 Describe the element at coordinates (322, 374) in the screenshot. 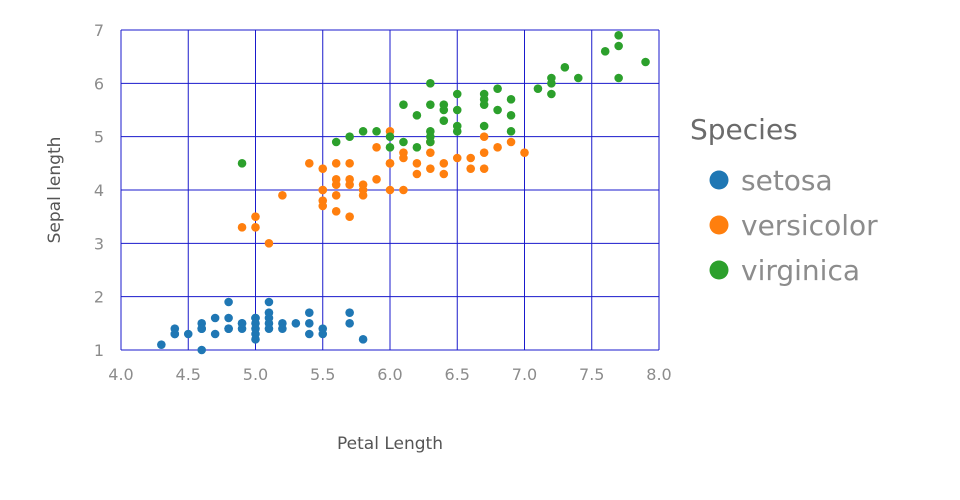

I see `x-tick-label: 5.5` at that location.